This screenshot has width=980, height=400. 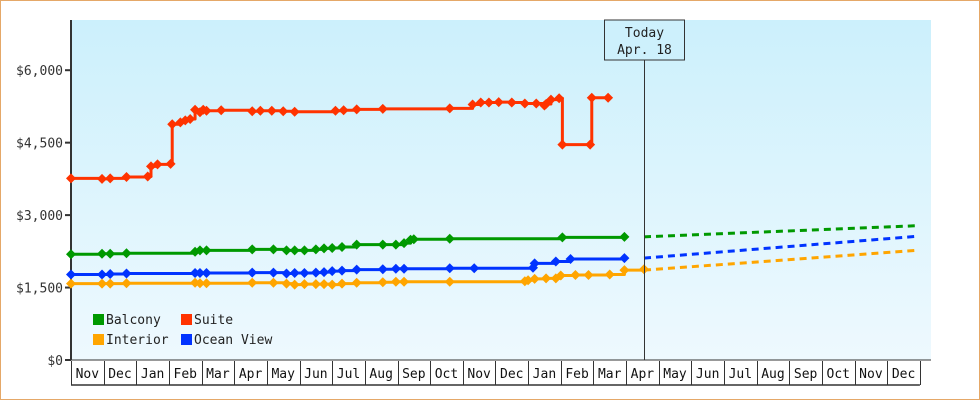 What do you see at coordinates (207, 320) in the screenshot?
I see `legend-item-suite: Suite` at bounding box center [207, 320].